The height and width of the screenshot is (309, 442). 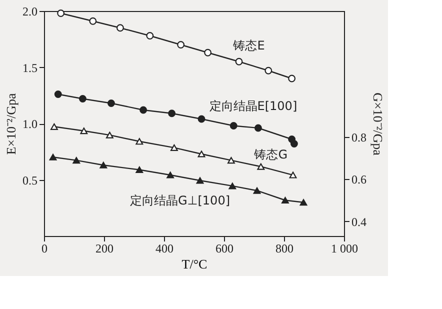 I want to click on x-tick-label: 600, so click(x=225, y=249).